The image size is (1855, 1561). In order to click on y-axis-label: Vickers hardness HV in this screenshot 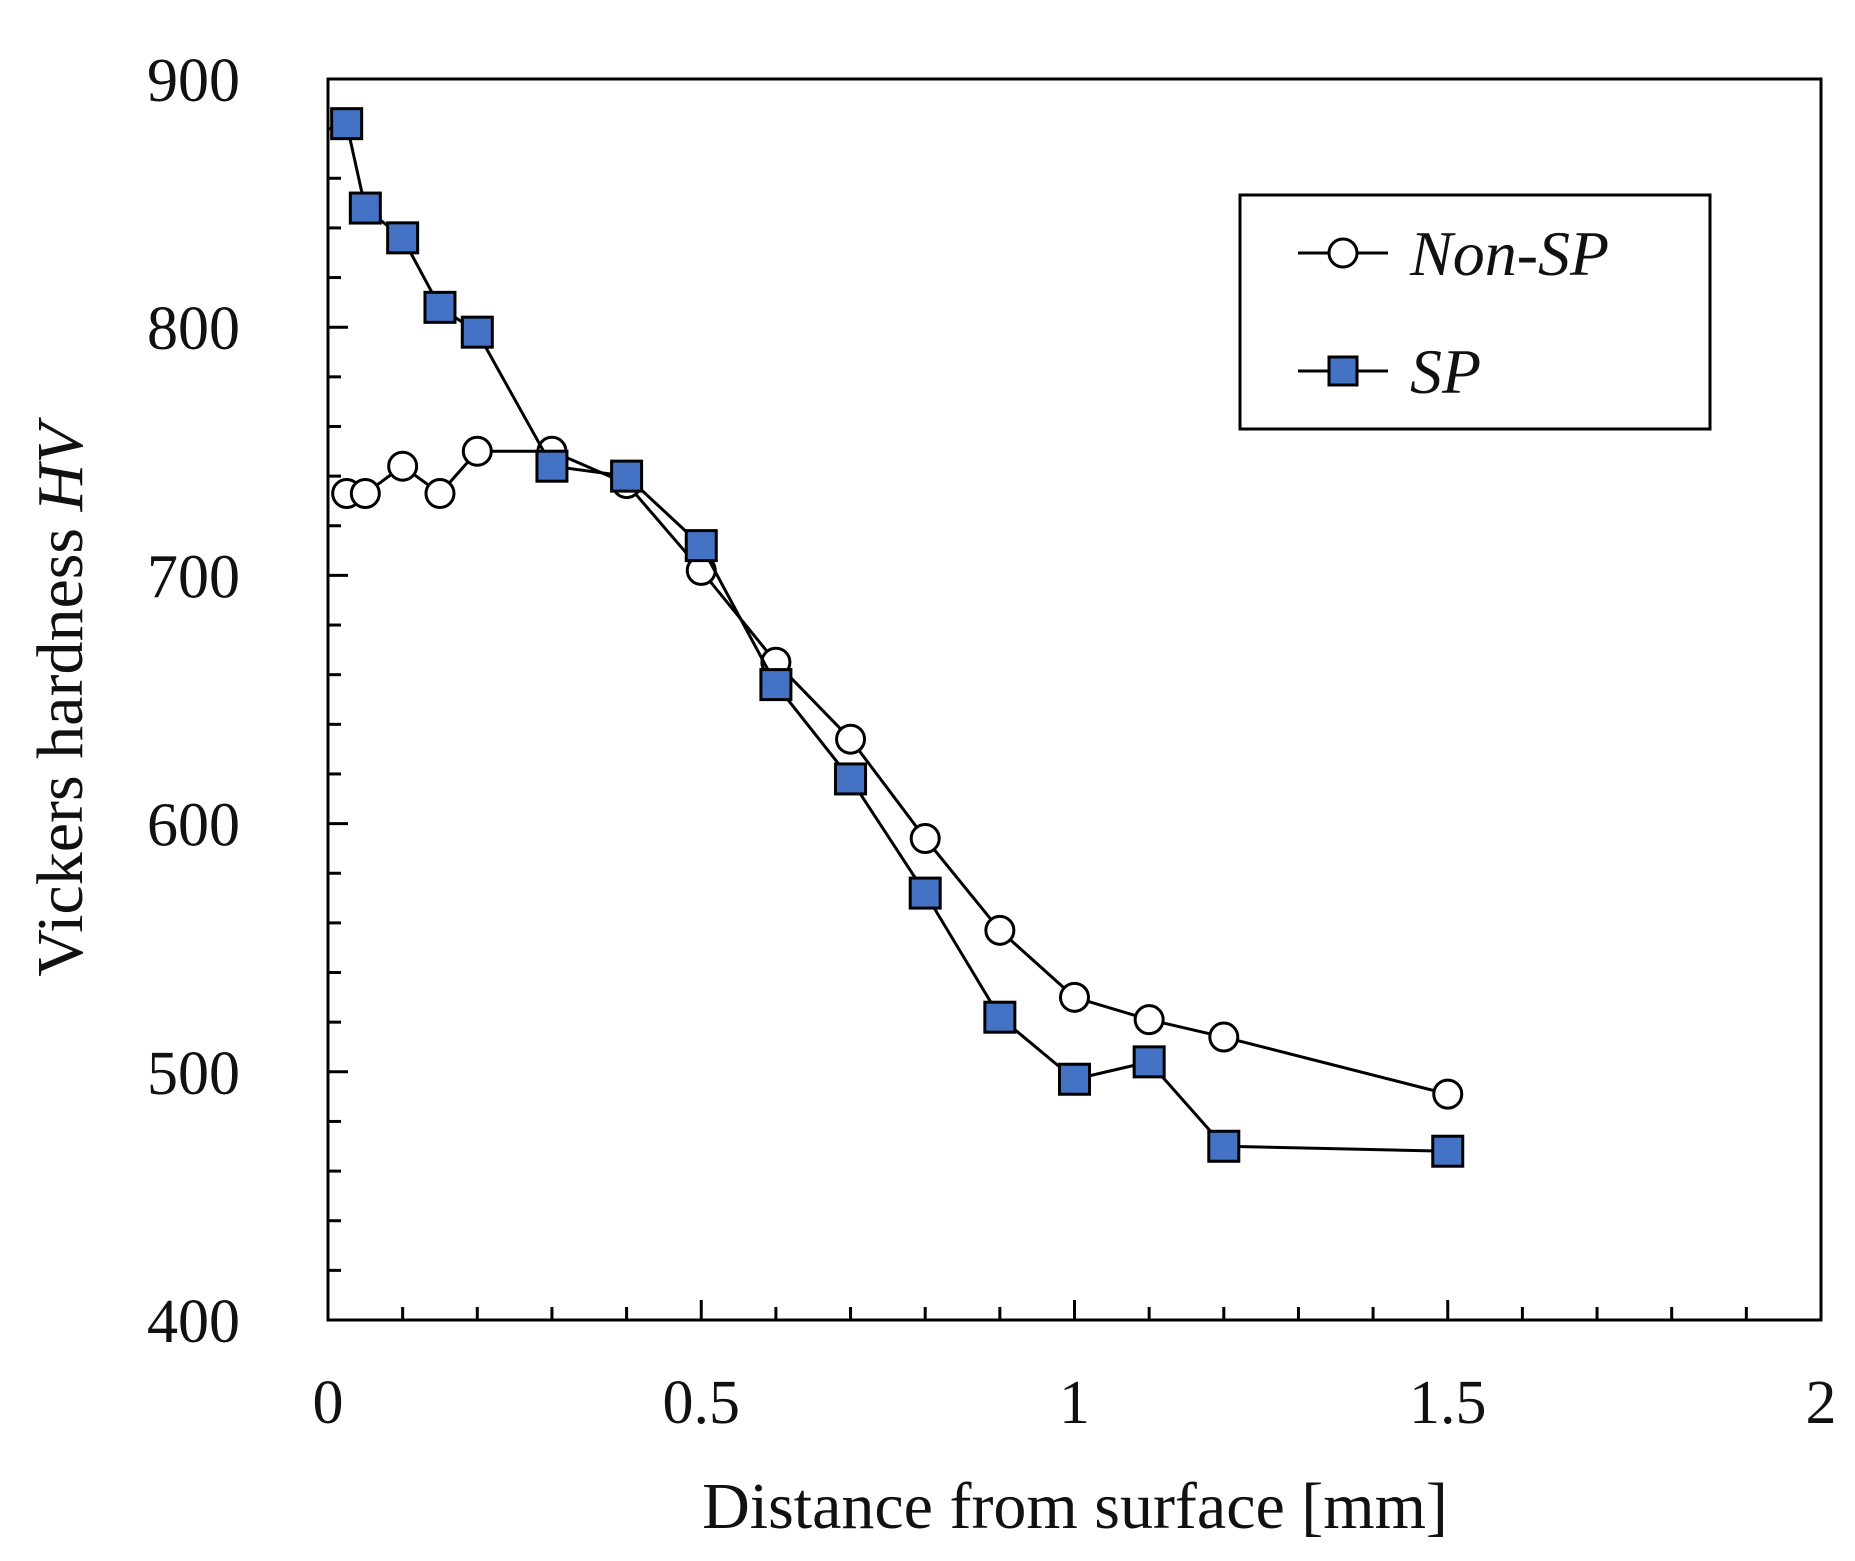, I will do `click(60, 697)`.